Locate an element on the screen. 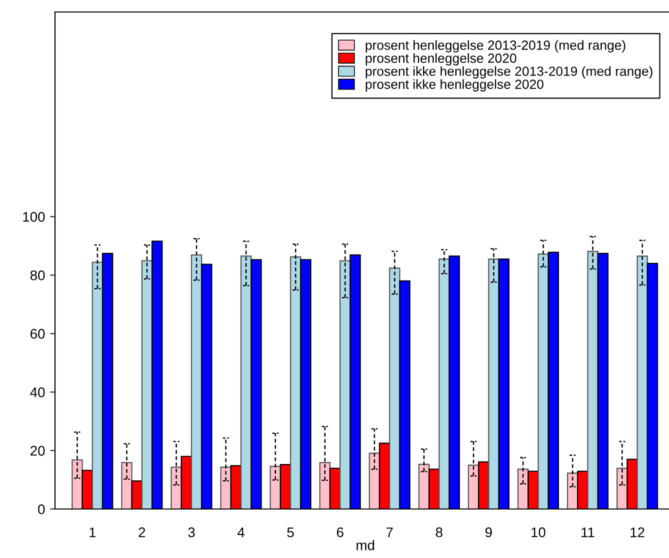 Image resolution: width=669 pixels, height=558 pixels. y-tick-label: 0 is located at coordinates (41, 509).